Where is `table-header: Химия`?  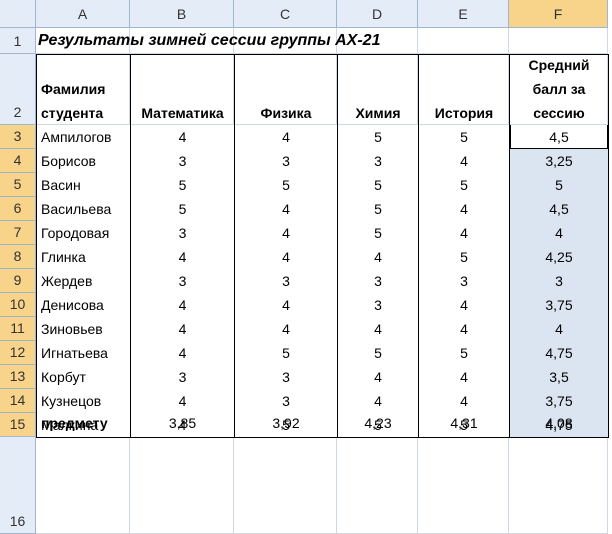 table-header: Химия is located at coordinates (378, 90).